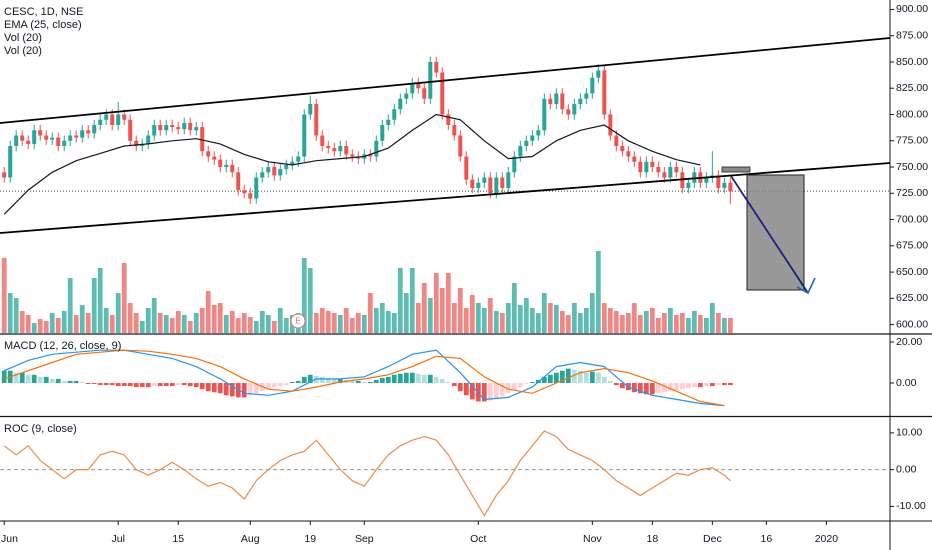 This screenshot has height=550, width=932. What do you see at coordinates (775, 232) in the screenshot?
I see `target-box` at bounding box center [775, 232].